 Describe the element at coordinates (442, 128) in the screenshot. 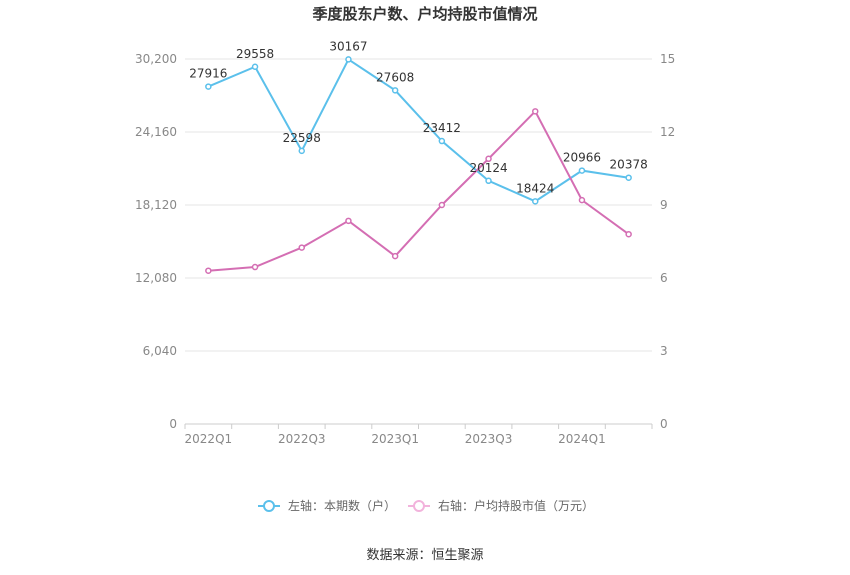

I see `households-data-label: 23412` at that location.